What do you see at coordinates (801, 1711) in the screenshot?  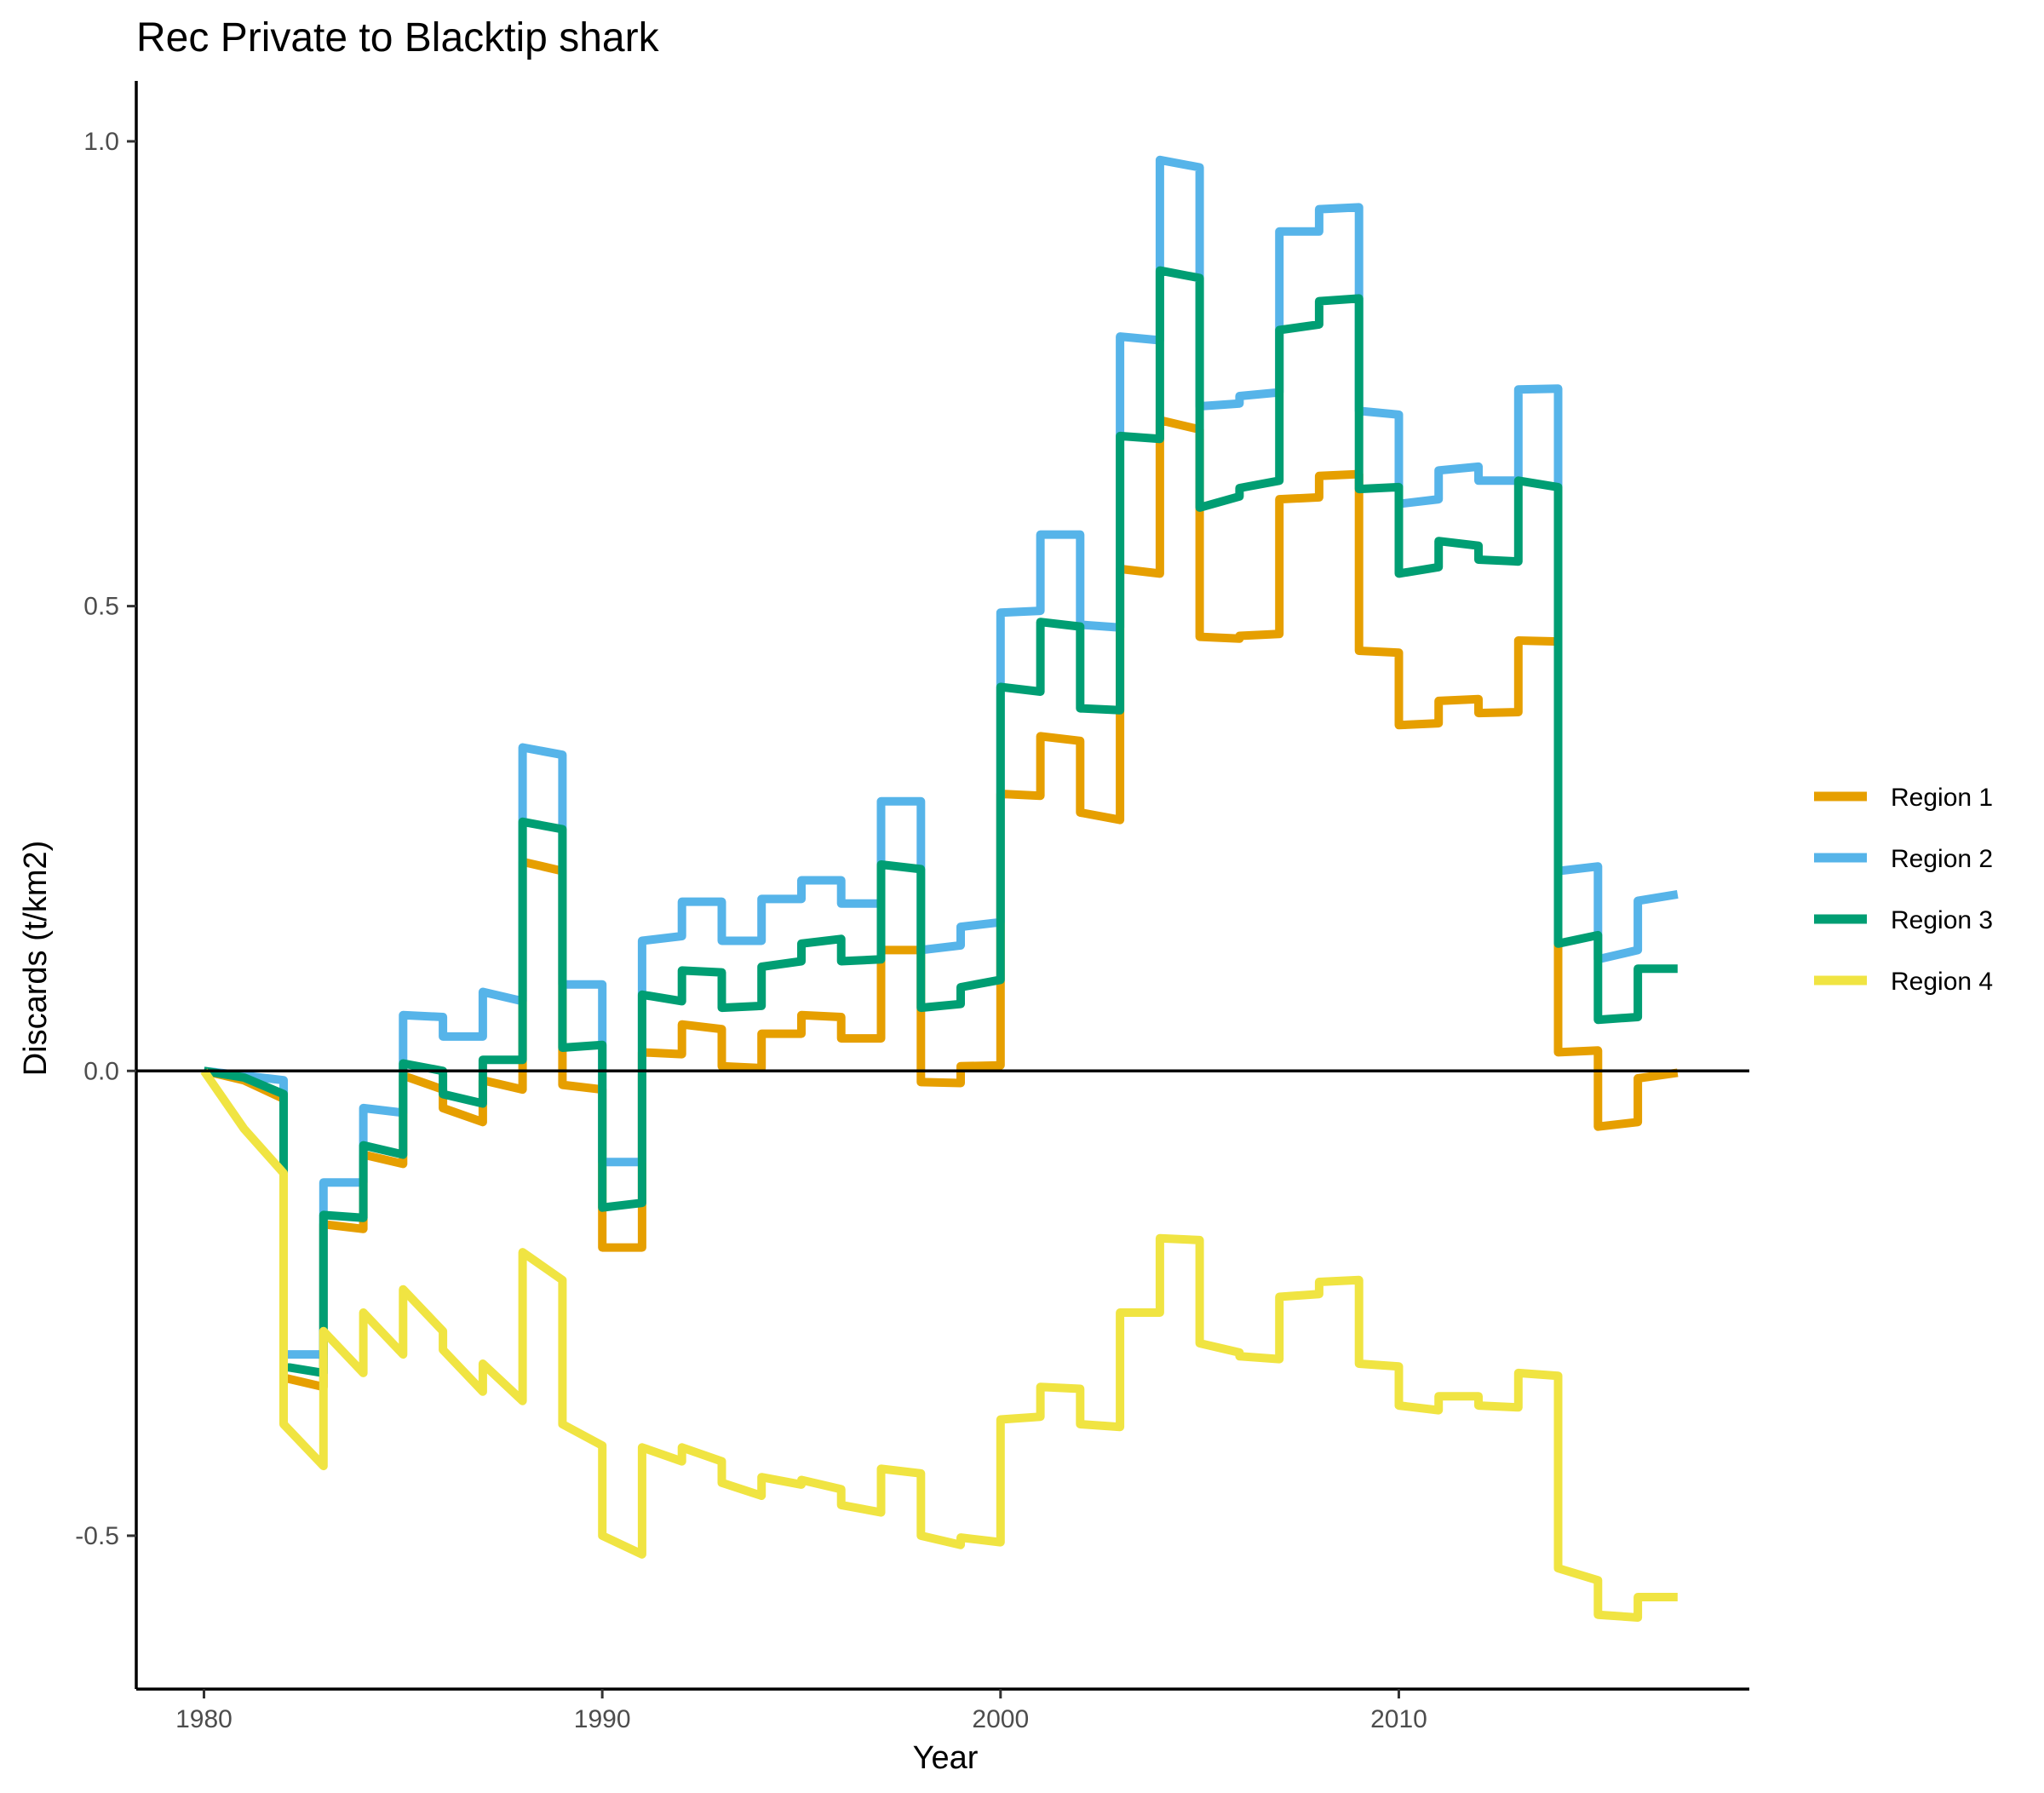 I see `x-axis-ticks: 1980 1990 2000 2010` at bounding box center [801, 1711].